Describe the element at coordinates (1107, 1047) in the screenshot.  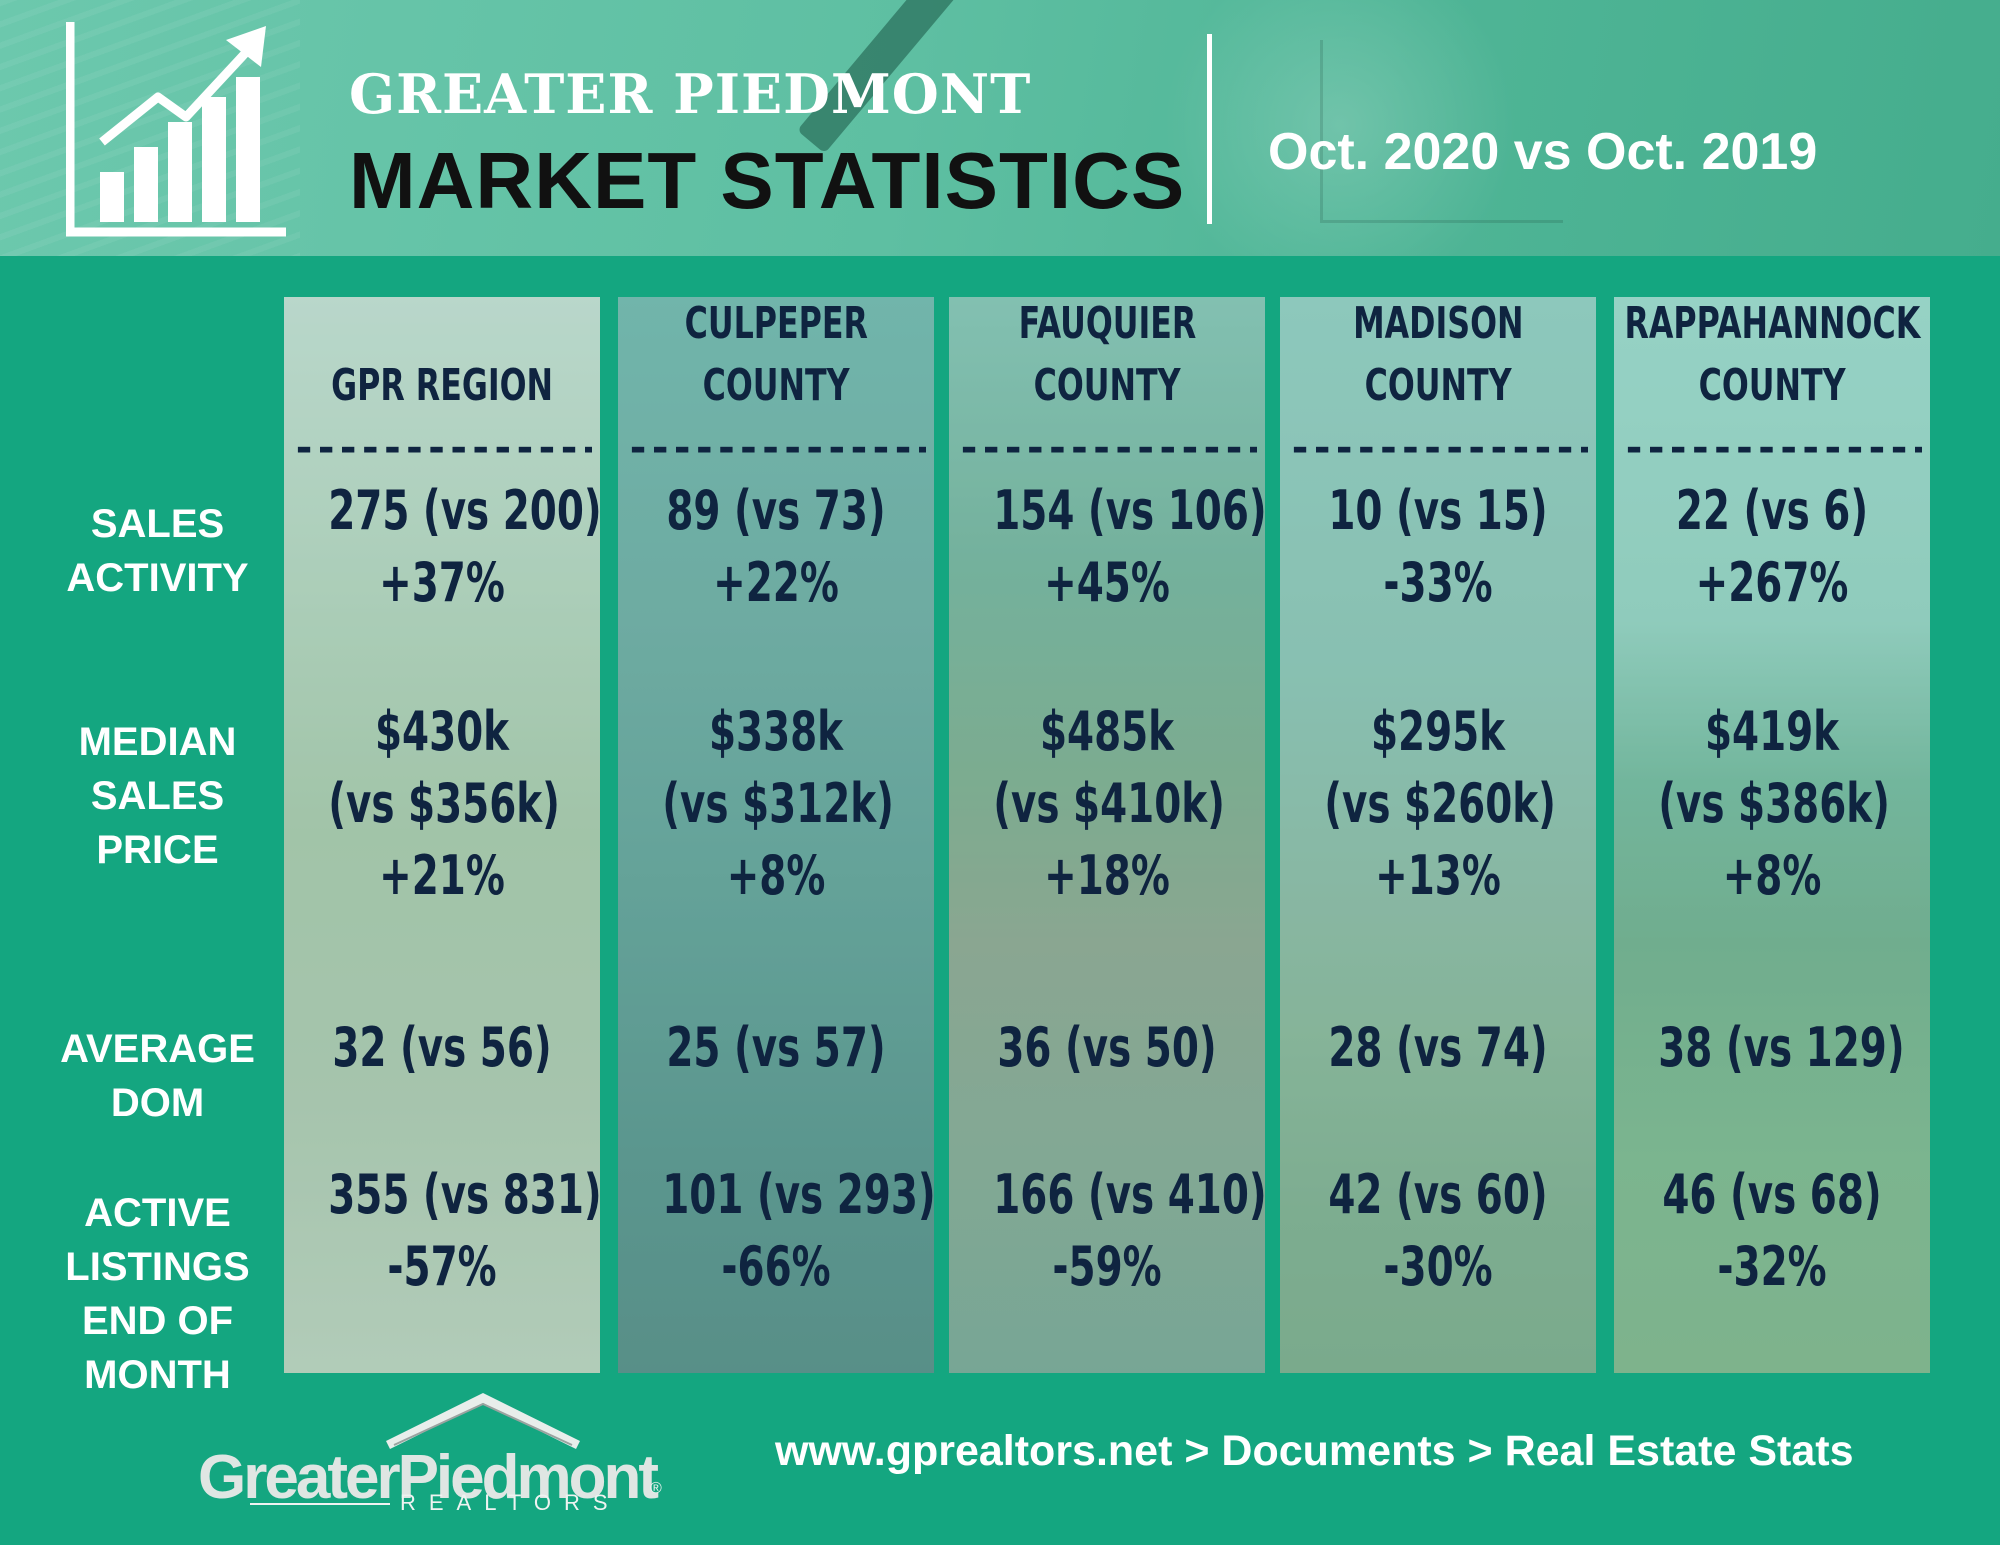
I see `average-dom-value: 36 (vs 50)` at that location.